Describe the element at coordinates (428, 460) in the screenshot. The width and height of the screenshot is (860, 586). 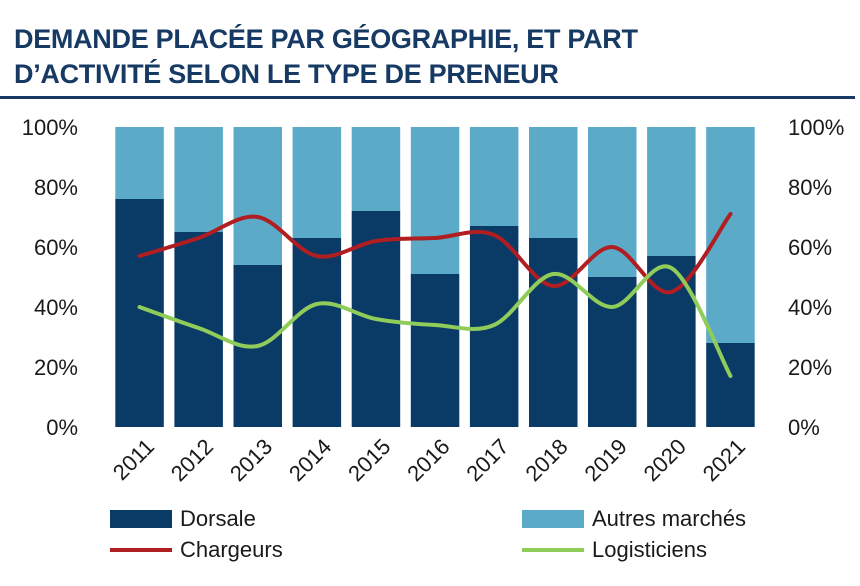
I see `x-tick-2016: 2016` at that location.